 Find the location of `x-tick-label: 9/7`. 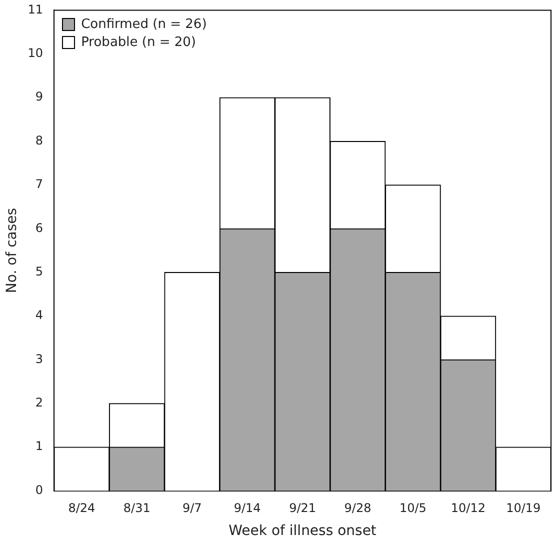

x-tick-label: 9/7 is located at coordinates (192, 508).